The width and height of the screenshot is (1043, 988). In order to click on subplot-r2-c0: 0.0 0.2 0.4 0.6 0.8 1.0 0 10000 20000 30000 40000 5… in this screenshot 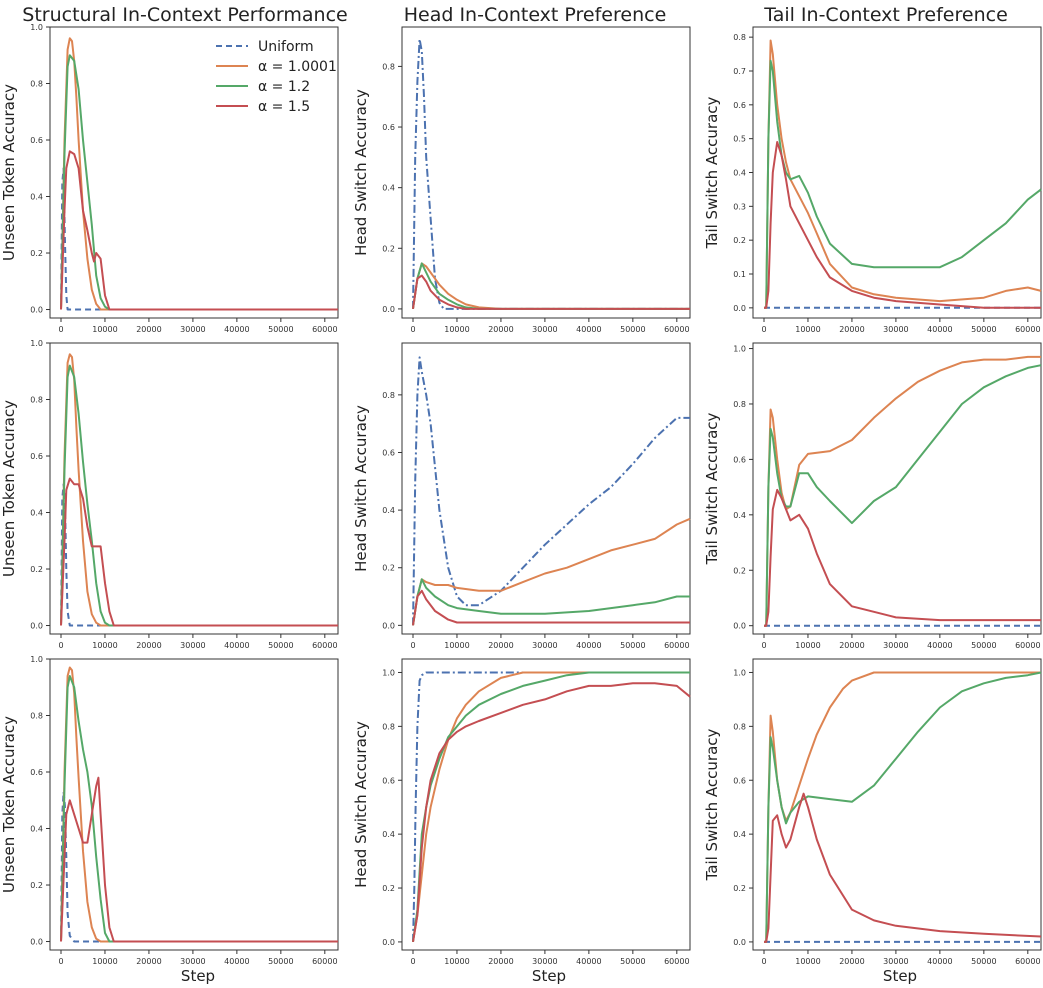, I will do `click(169, 810)`.